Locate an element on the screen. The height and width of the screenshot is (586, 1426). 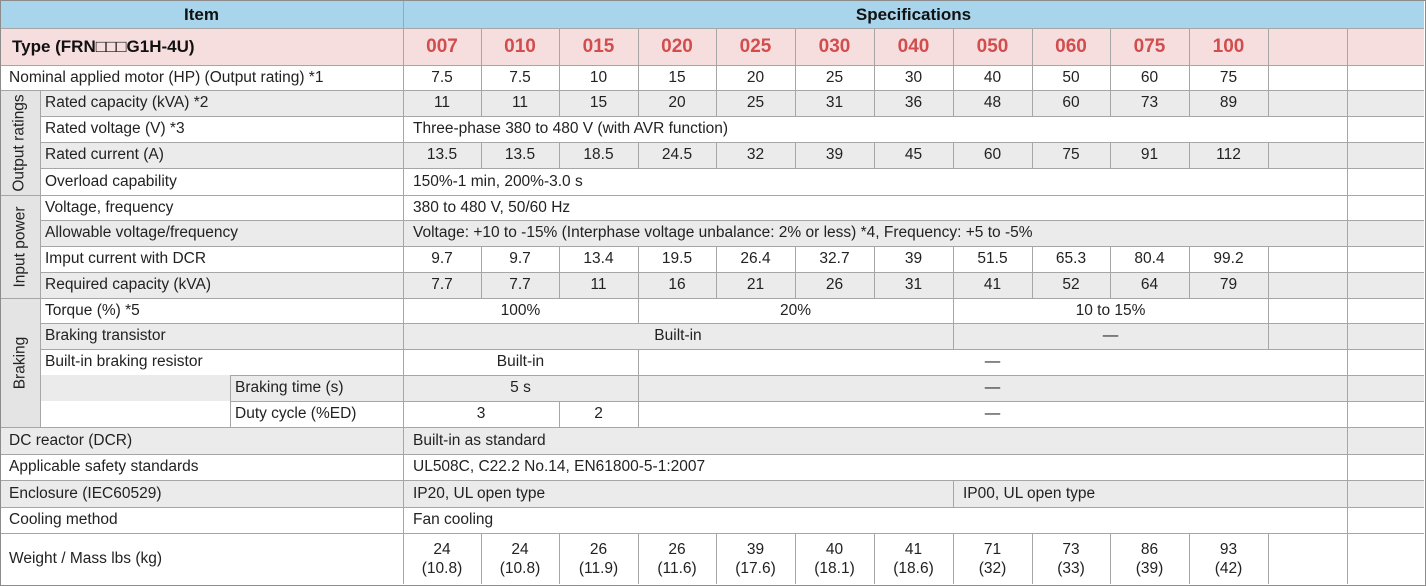
model-blank is located at coordinates (1346, 46).